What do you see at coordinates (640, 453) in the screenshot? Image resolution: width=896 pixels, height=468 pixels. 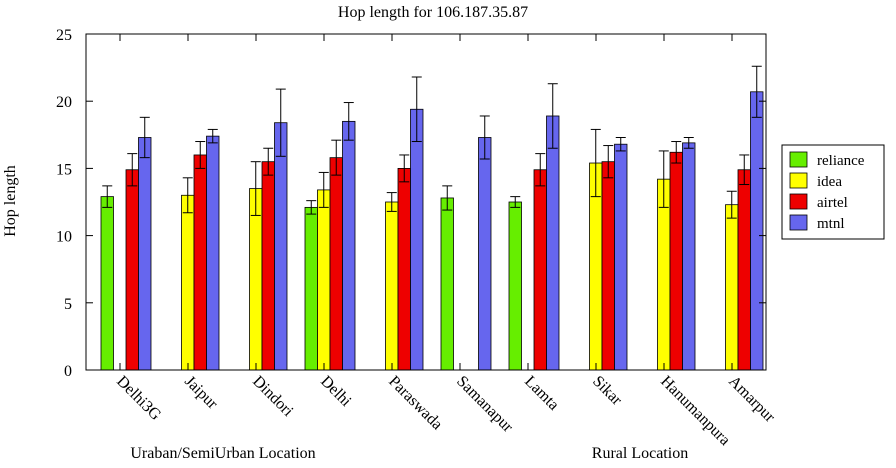 I see `group-label-rural: Rural Location` at bounding box center [640, 453].